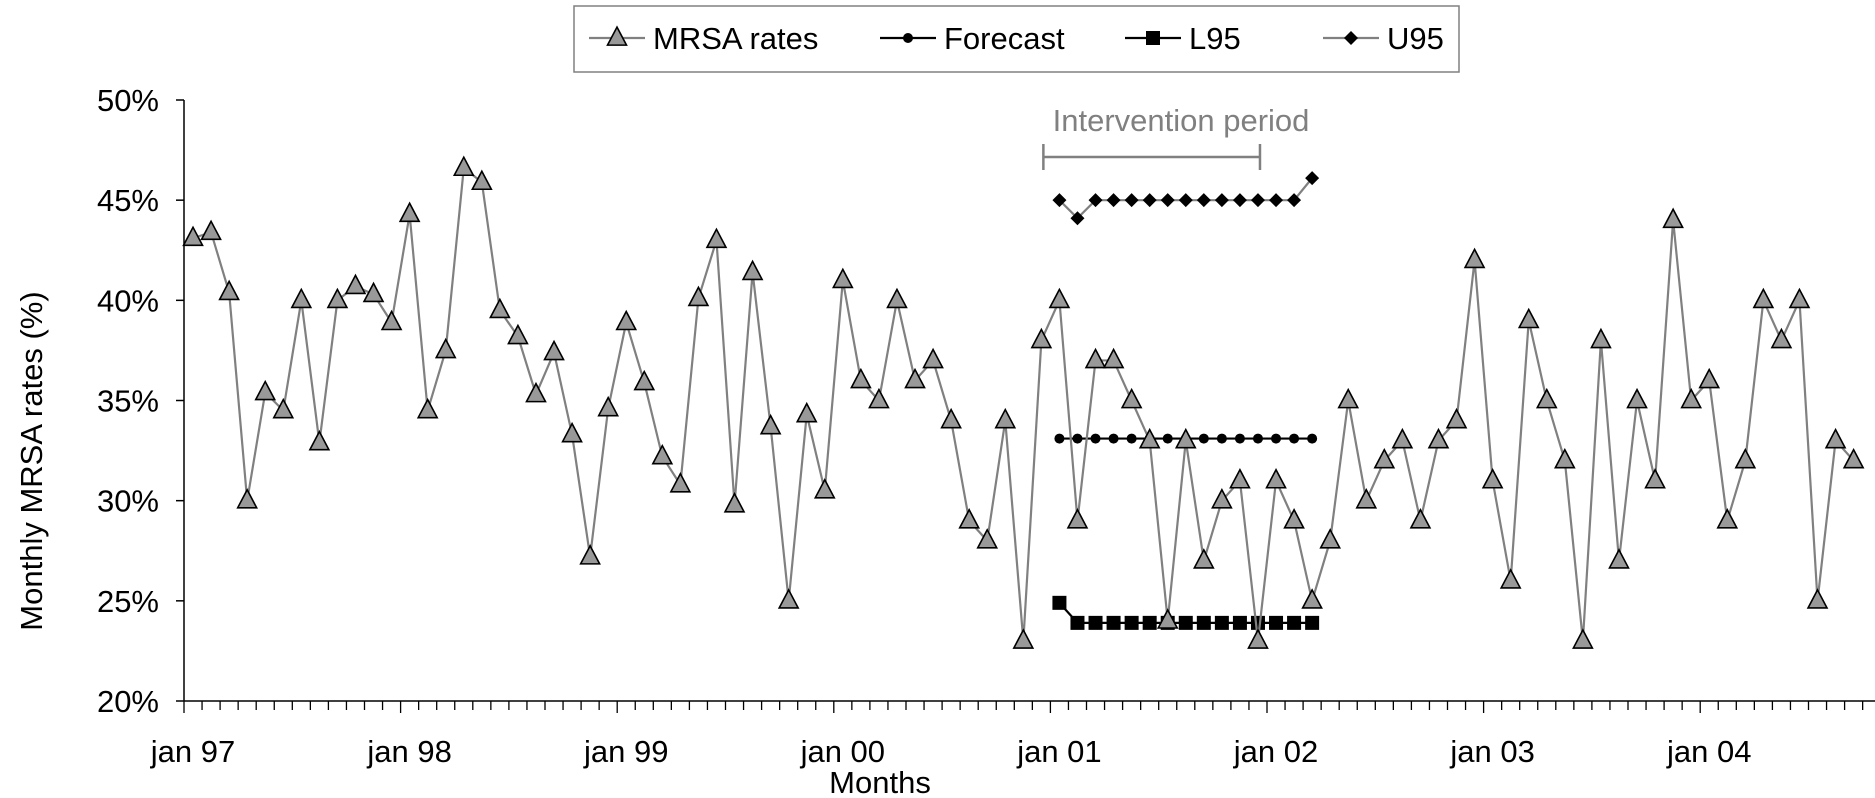 The height and width of the screenshot is (798, 1875). What do you see at coordinates (1415, 38) in the screenshot?
I see `legend-label: U95` at bounding box center [1415, 38].